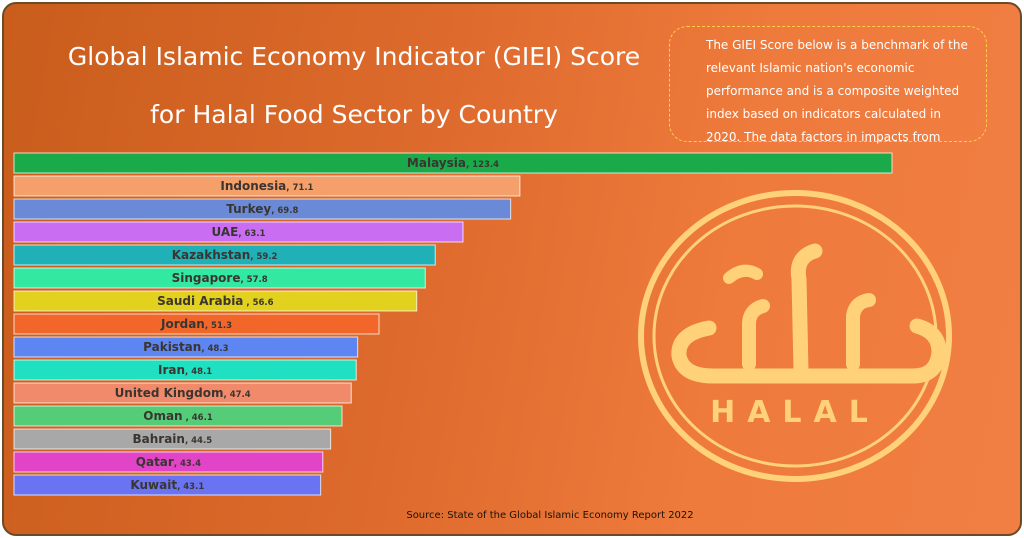 The width and height of the screenshot is (1024, 538). I want to click on bar-label: United Kingdom, 47.4, so click(183, 393).